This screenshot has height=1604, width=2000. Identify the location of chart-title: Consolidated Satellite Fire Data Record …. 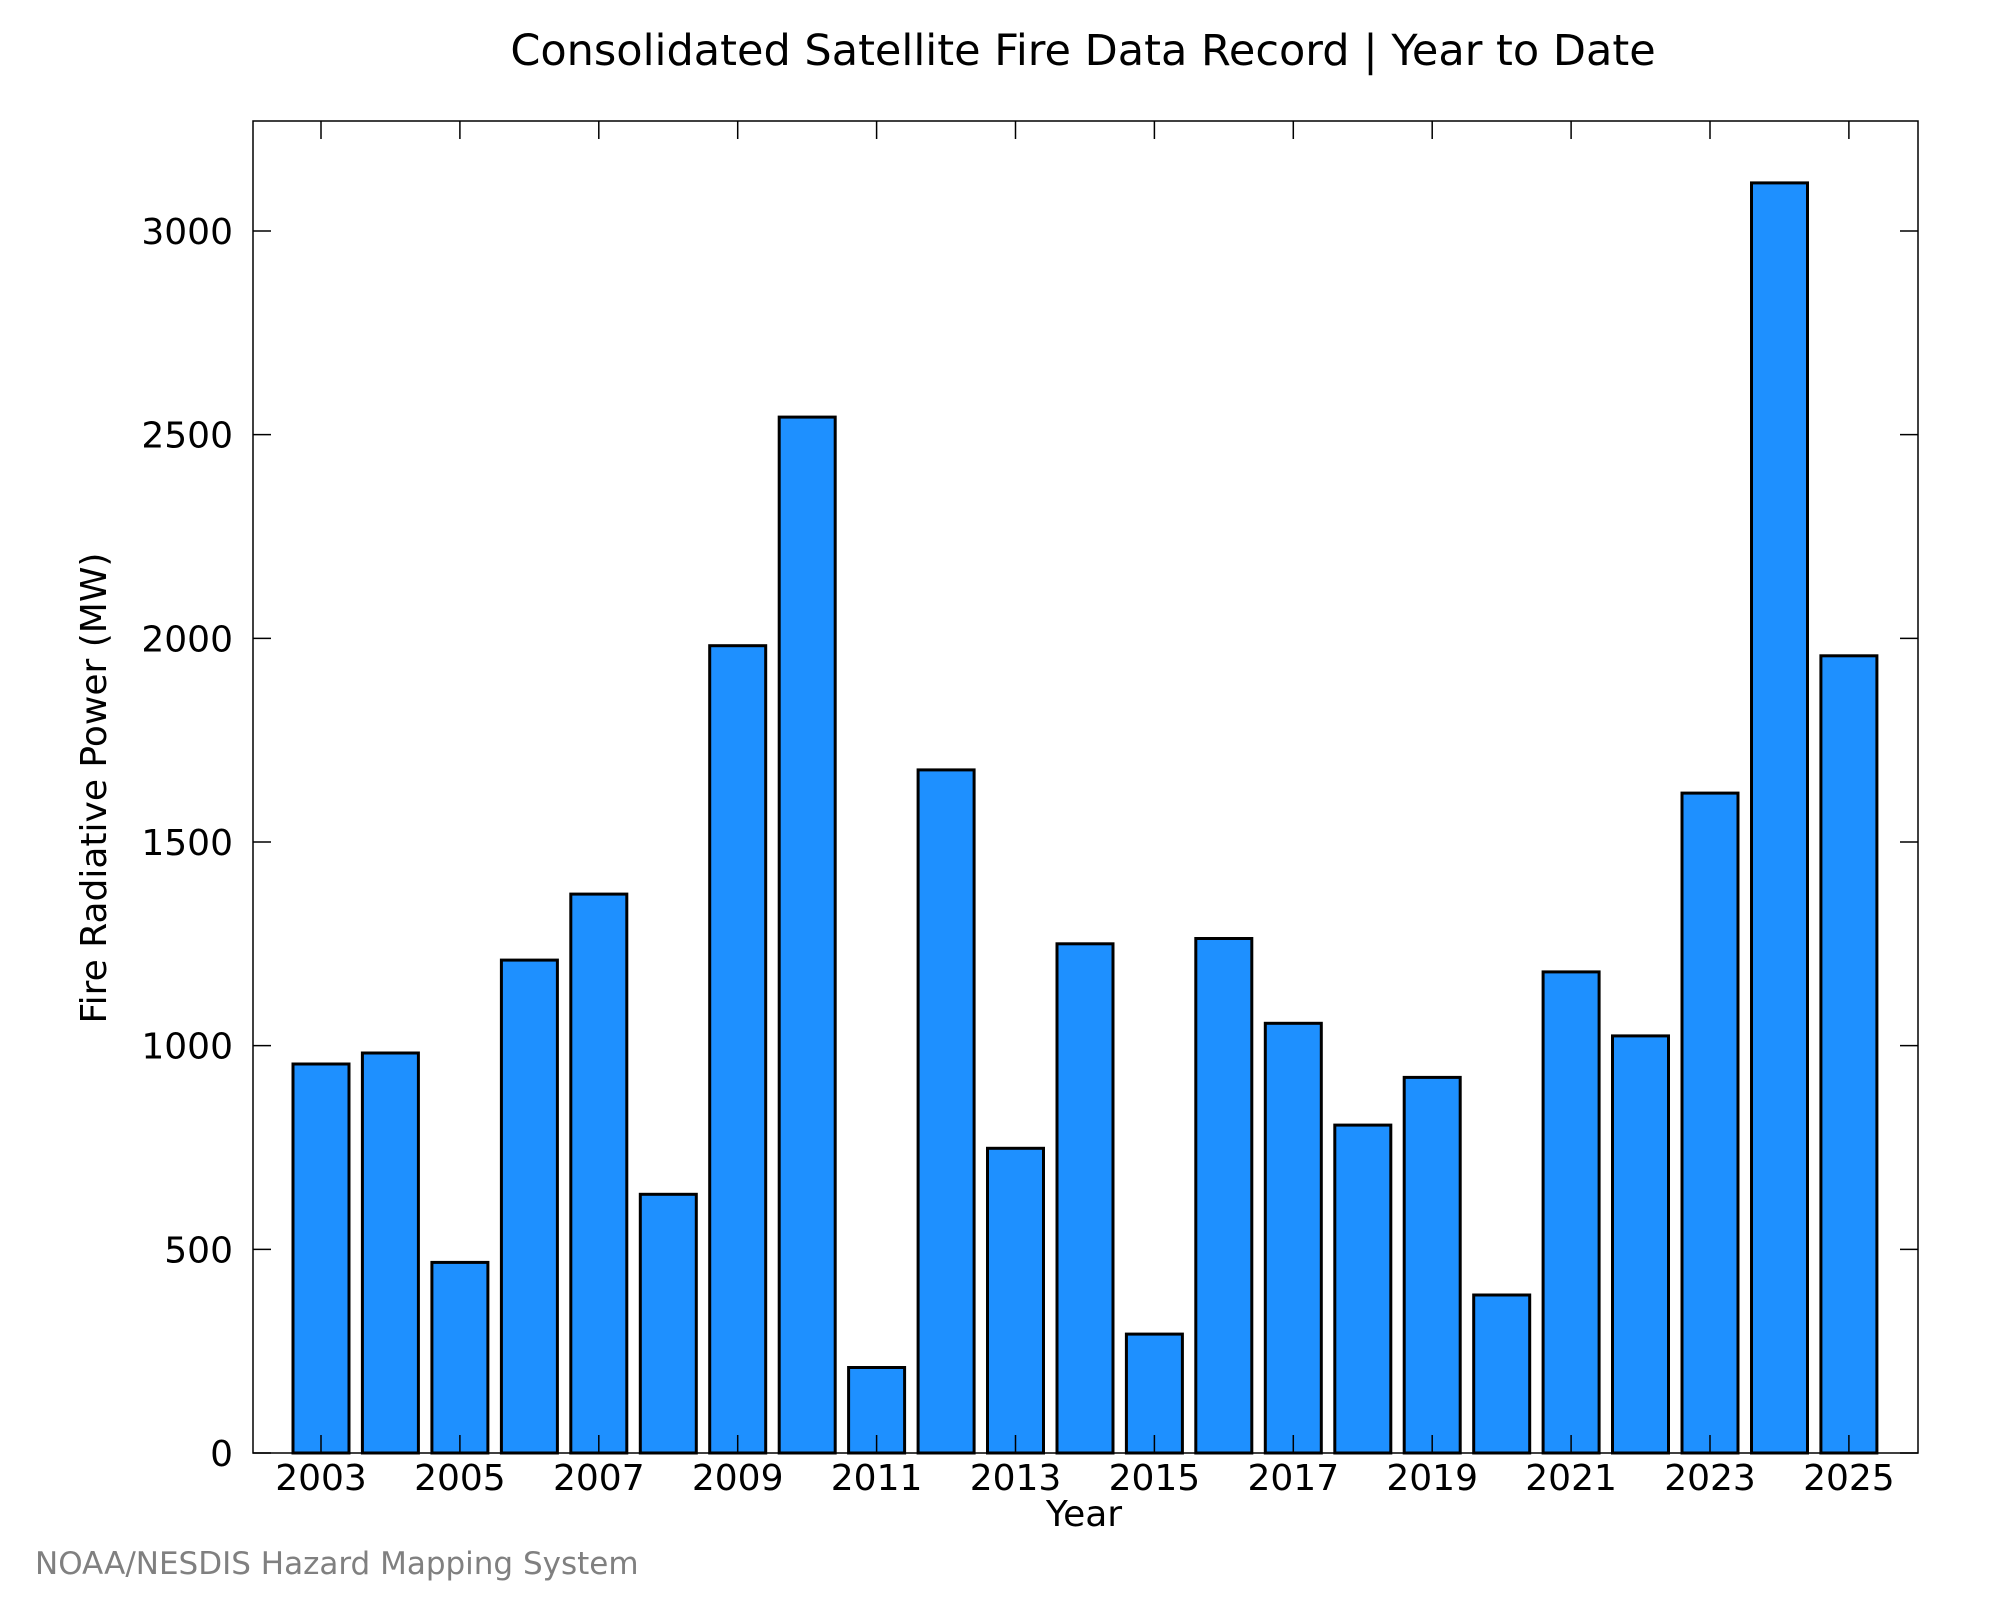
(1082, 51).